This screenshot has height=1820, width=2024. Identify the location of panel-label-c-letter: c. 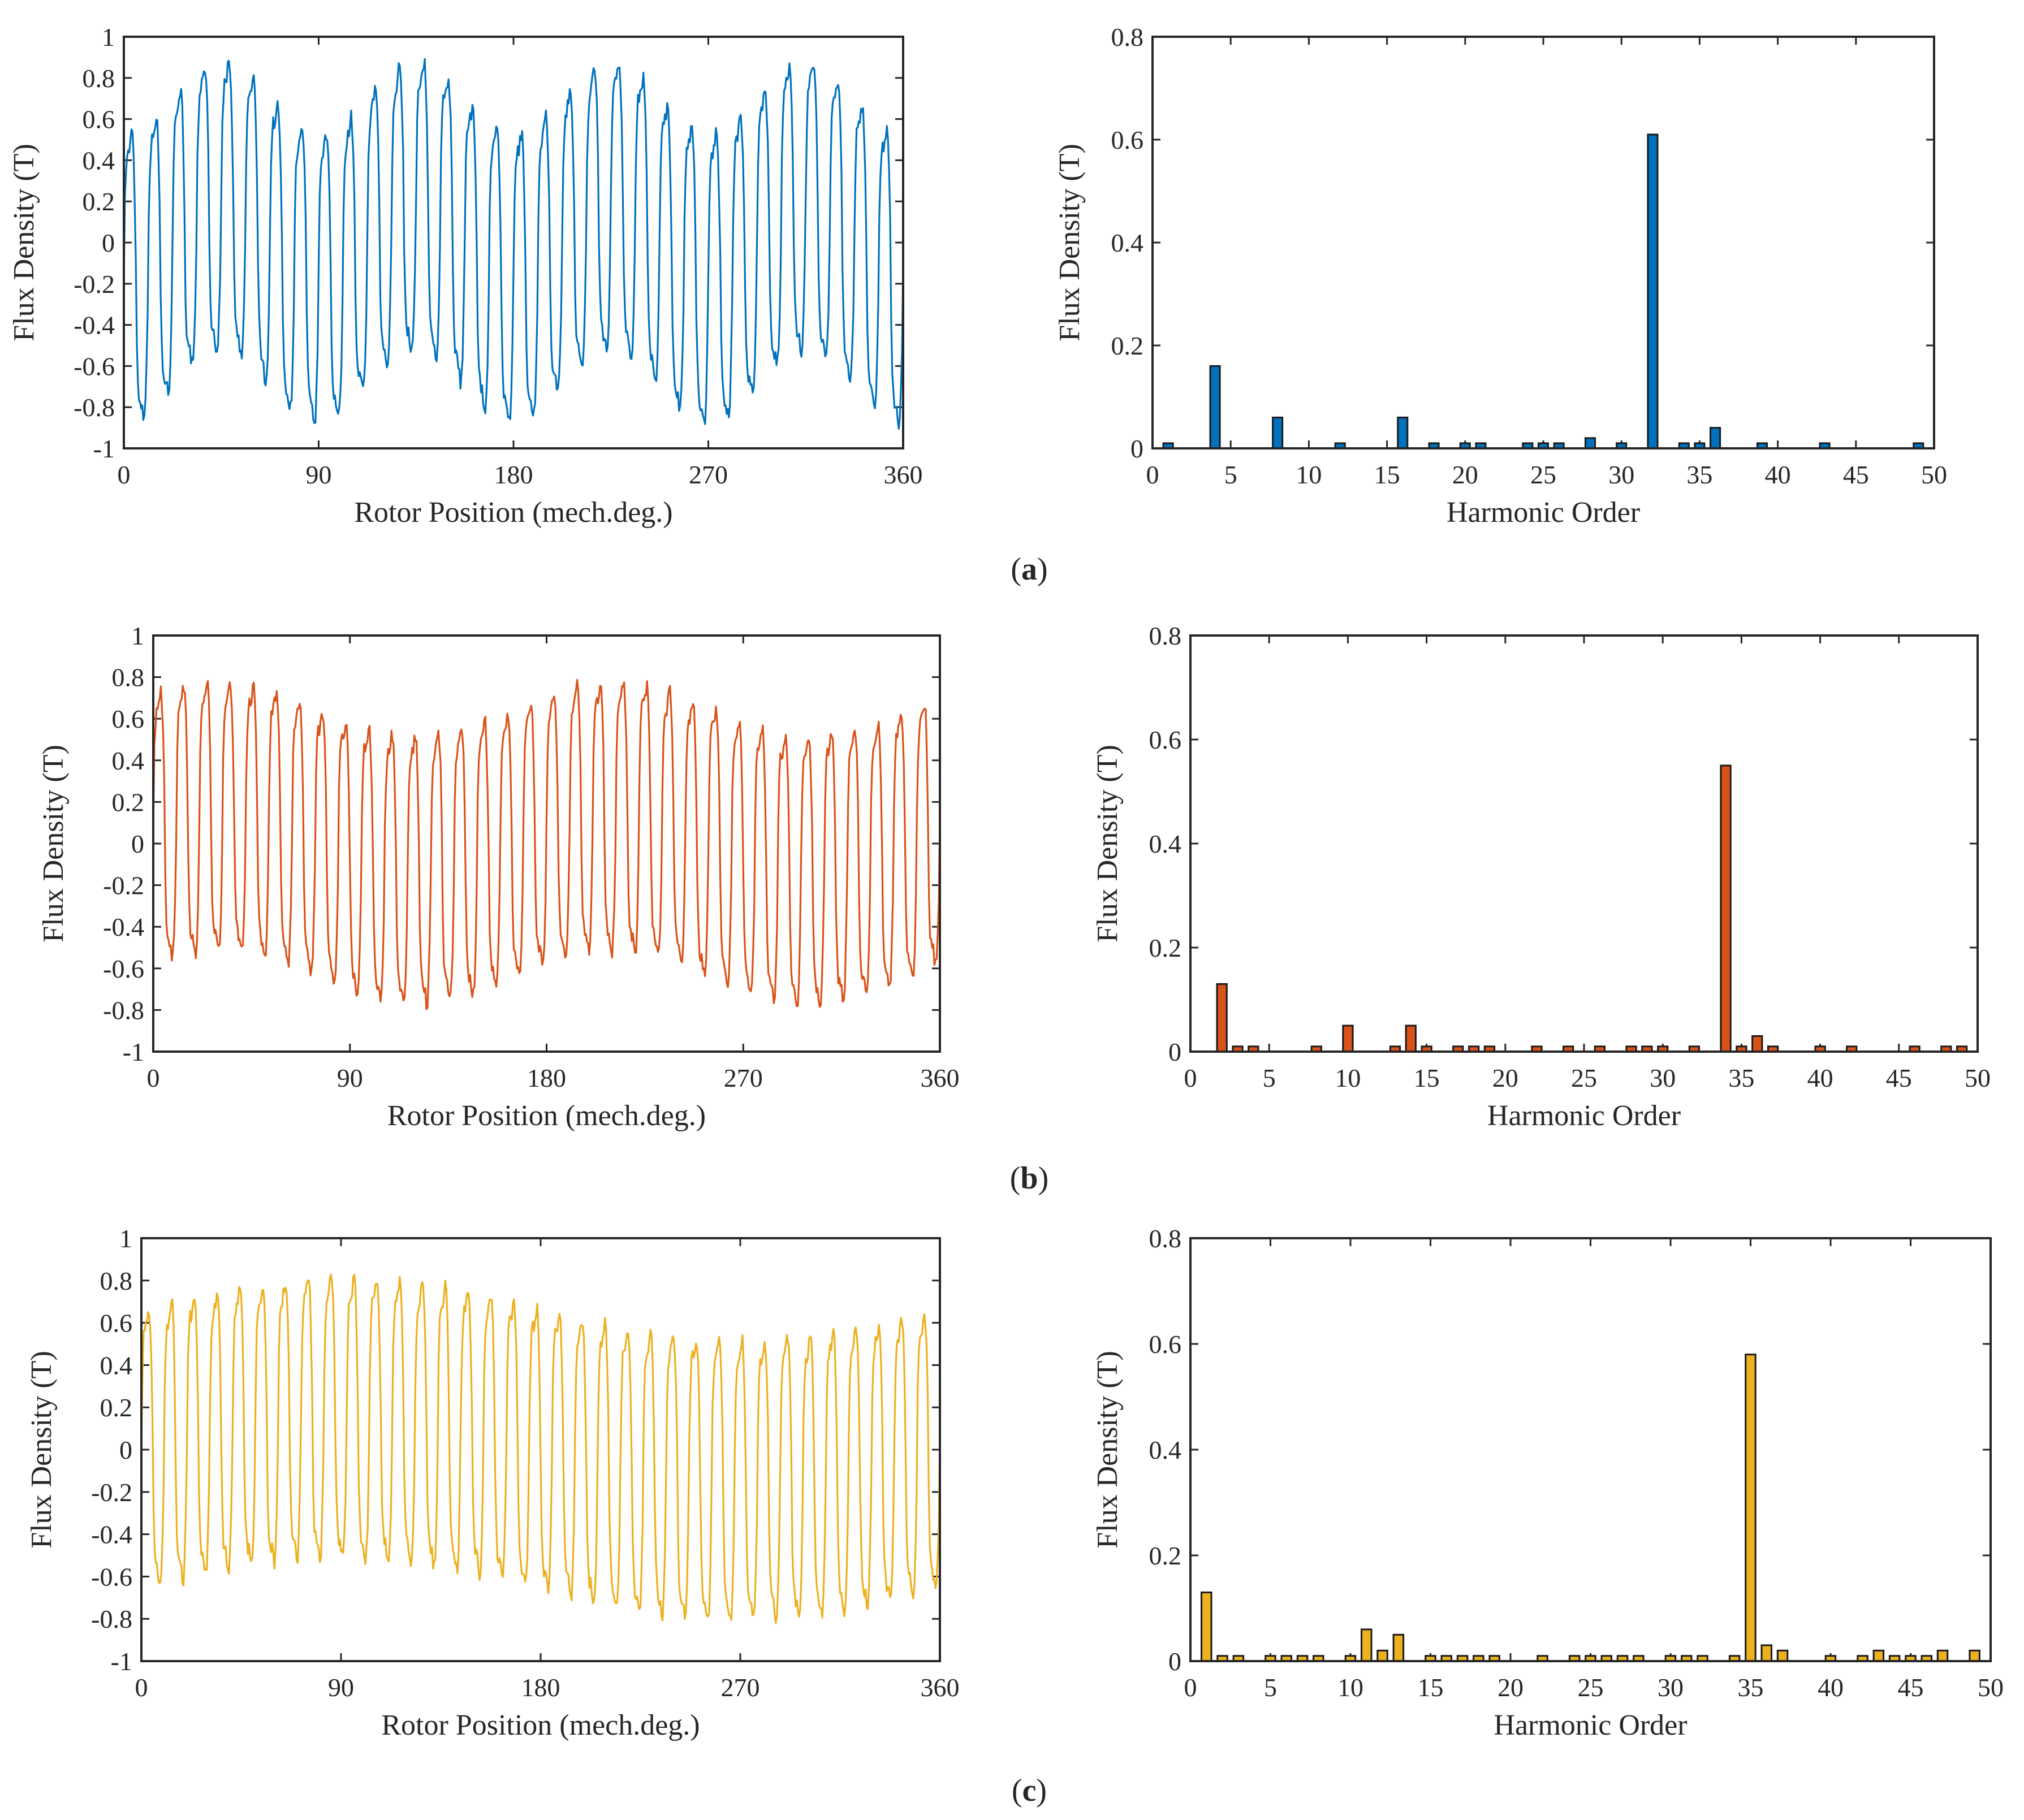
(1029, 1790).